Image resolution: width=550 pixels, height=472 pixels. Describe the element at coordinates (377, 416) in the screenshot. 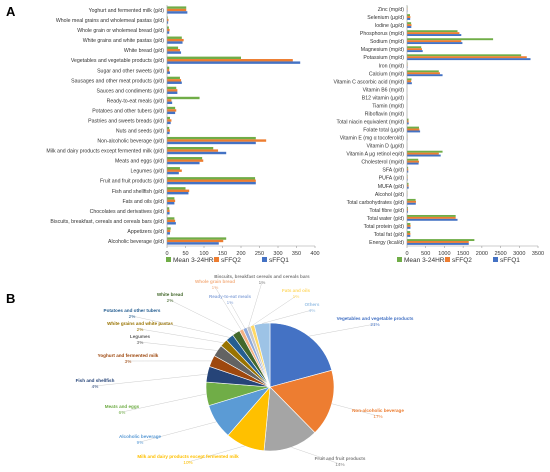

I see `slice-percent: 17%` at that location.